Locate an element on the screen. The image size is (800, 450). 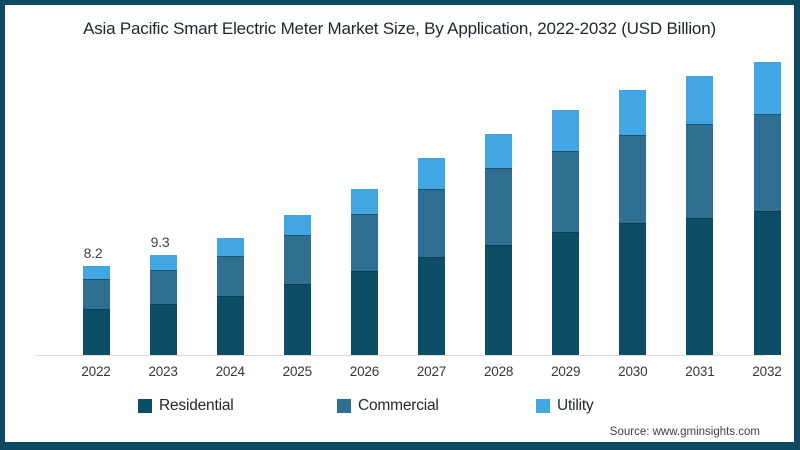
source-attribution: Source: www.gminsights.com is located at coordinates (684, 432).